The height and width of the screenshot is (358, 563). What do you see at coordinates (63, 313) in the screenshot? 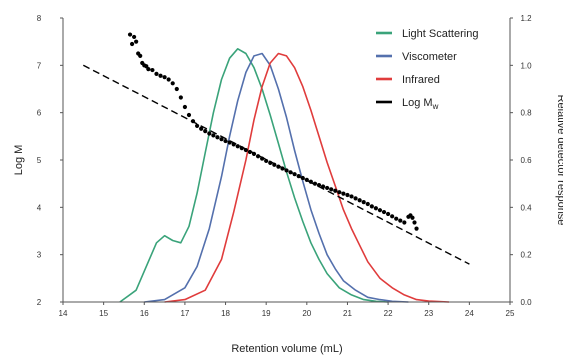
I see `x-tick-label: 14` at bounding box center [63, 313].